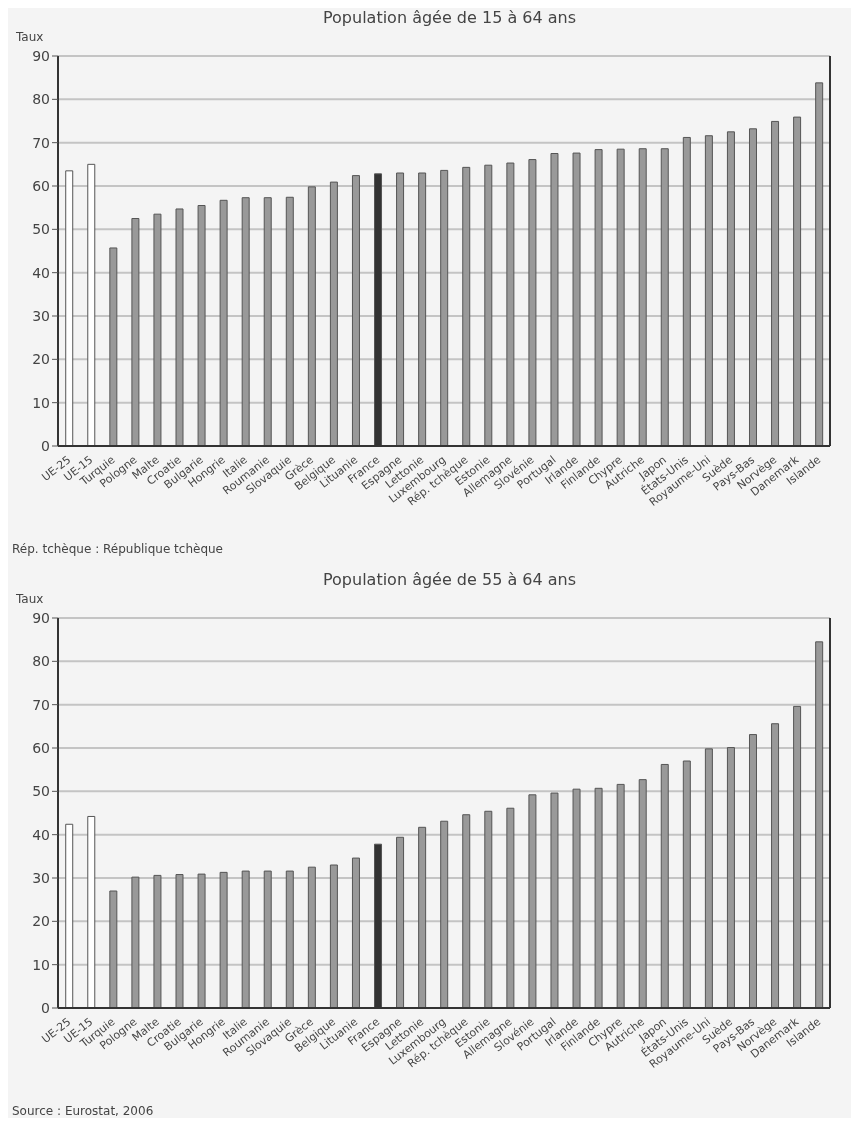 The width and height of the screenshot is (859, 1145). I want to click on chart-title: Population âgée de 15 à 64 ans, so click(449, 18).